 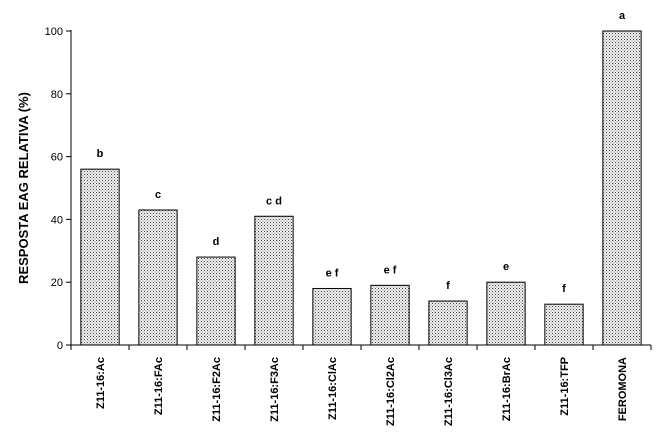 I want to click on x-tick-label: Z11-16:TFP, so click(x=565, y=386).